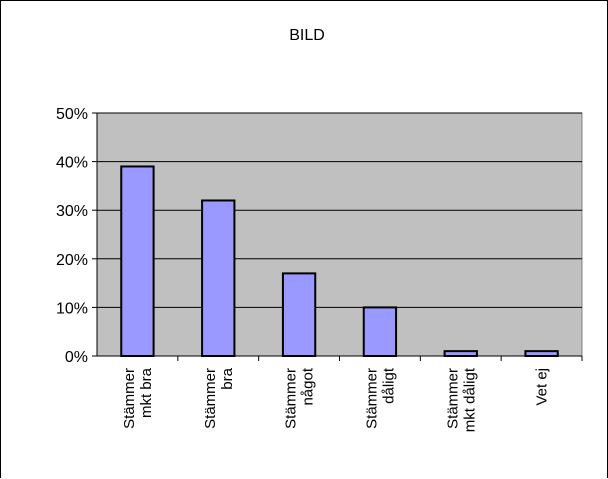 The height and width of the screenshot is (479, 608). Describe the element at coordinates (72, 236) in the screenshot. I see `y-tick-labels: 0% 10% 20% 30% 40% 50%` at that location.